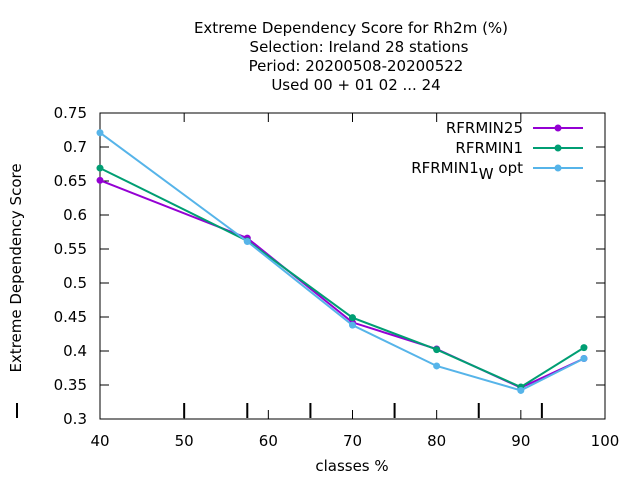  I want to click on title-line-3: Period: 20200508-20200522, so click(356, 66).